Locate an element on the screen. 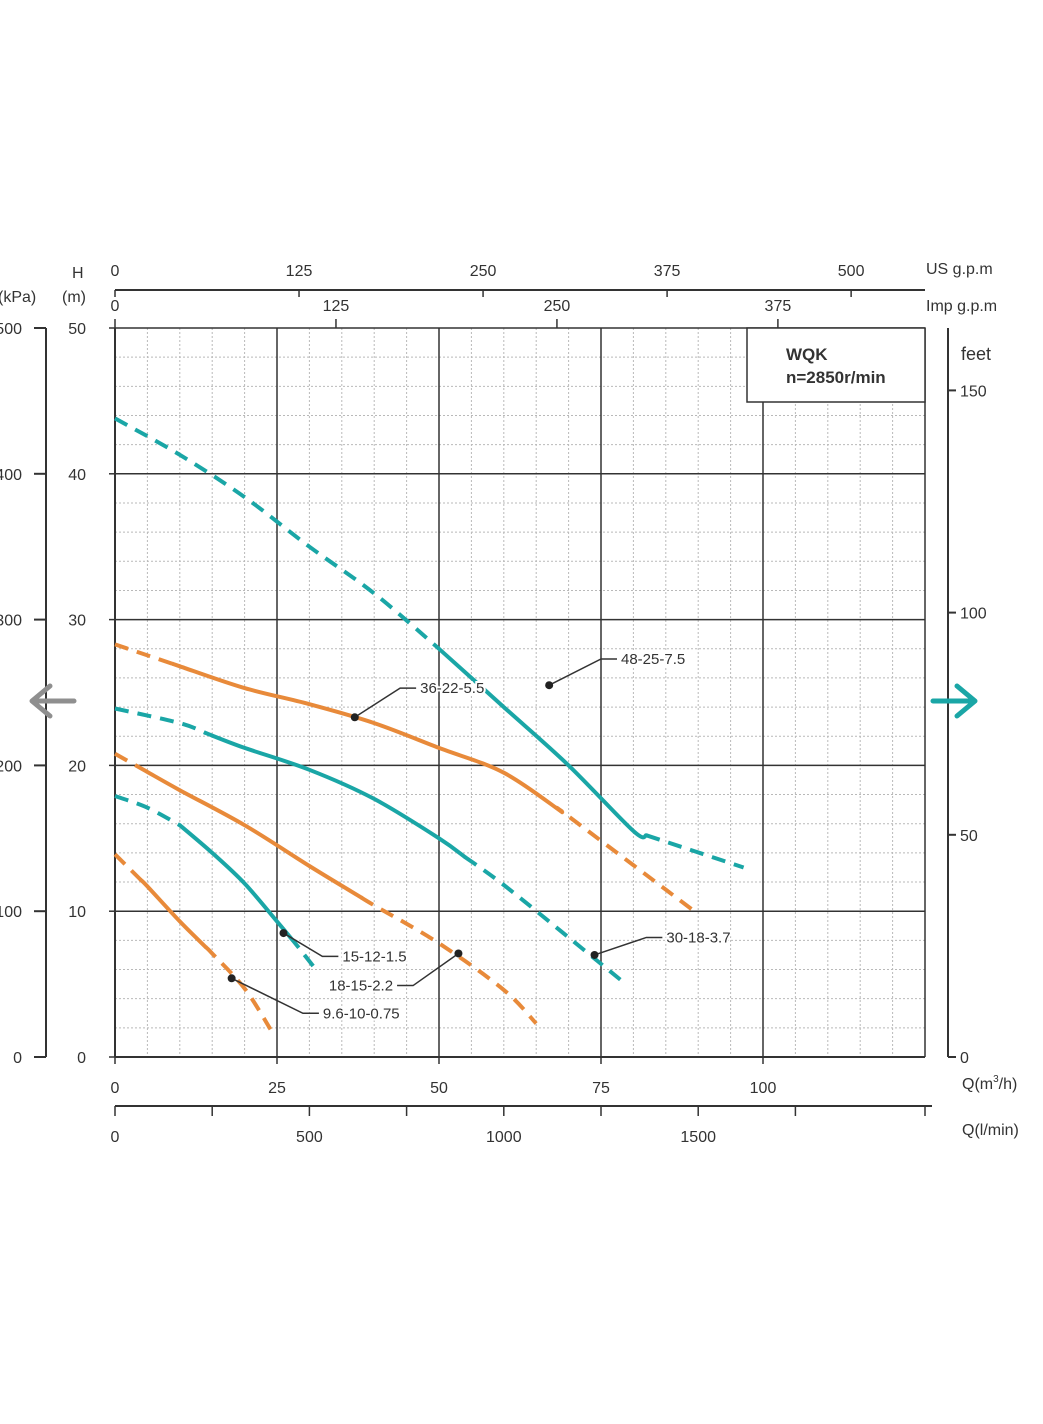  curve-15-12-1_5-dashed-start is located at coordinates (147, 810).